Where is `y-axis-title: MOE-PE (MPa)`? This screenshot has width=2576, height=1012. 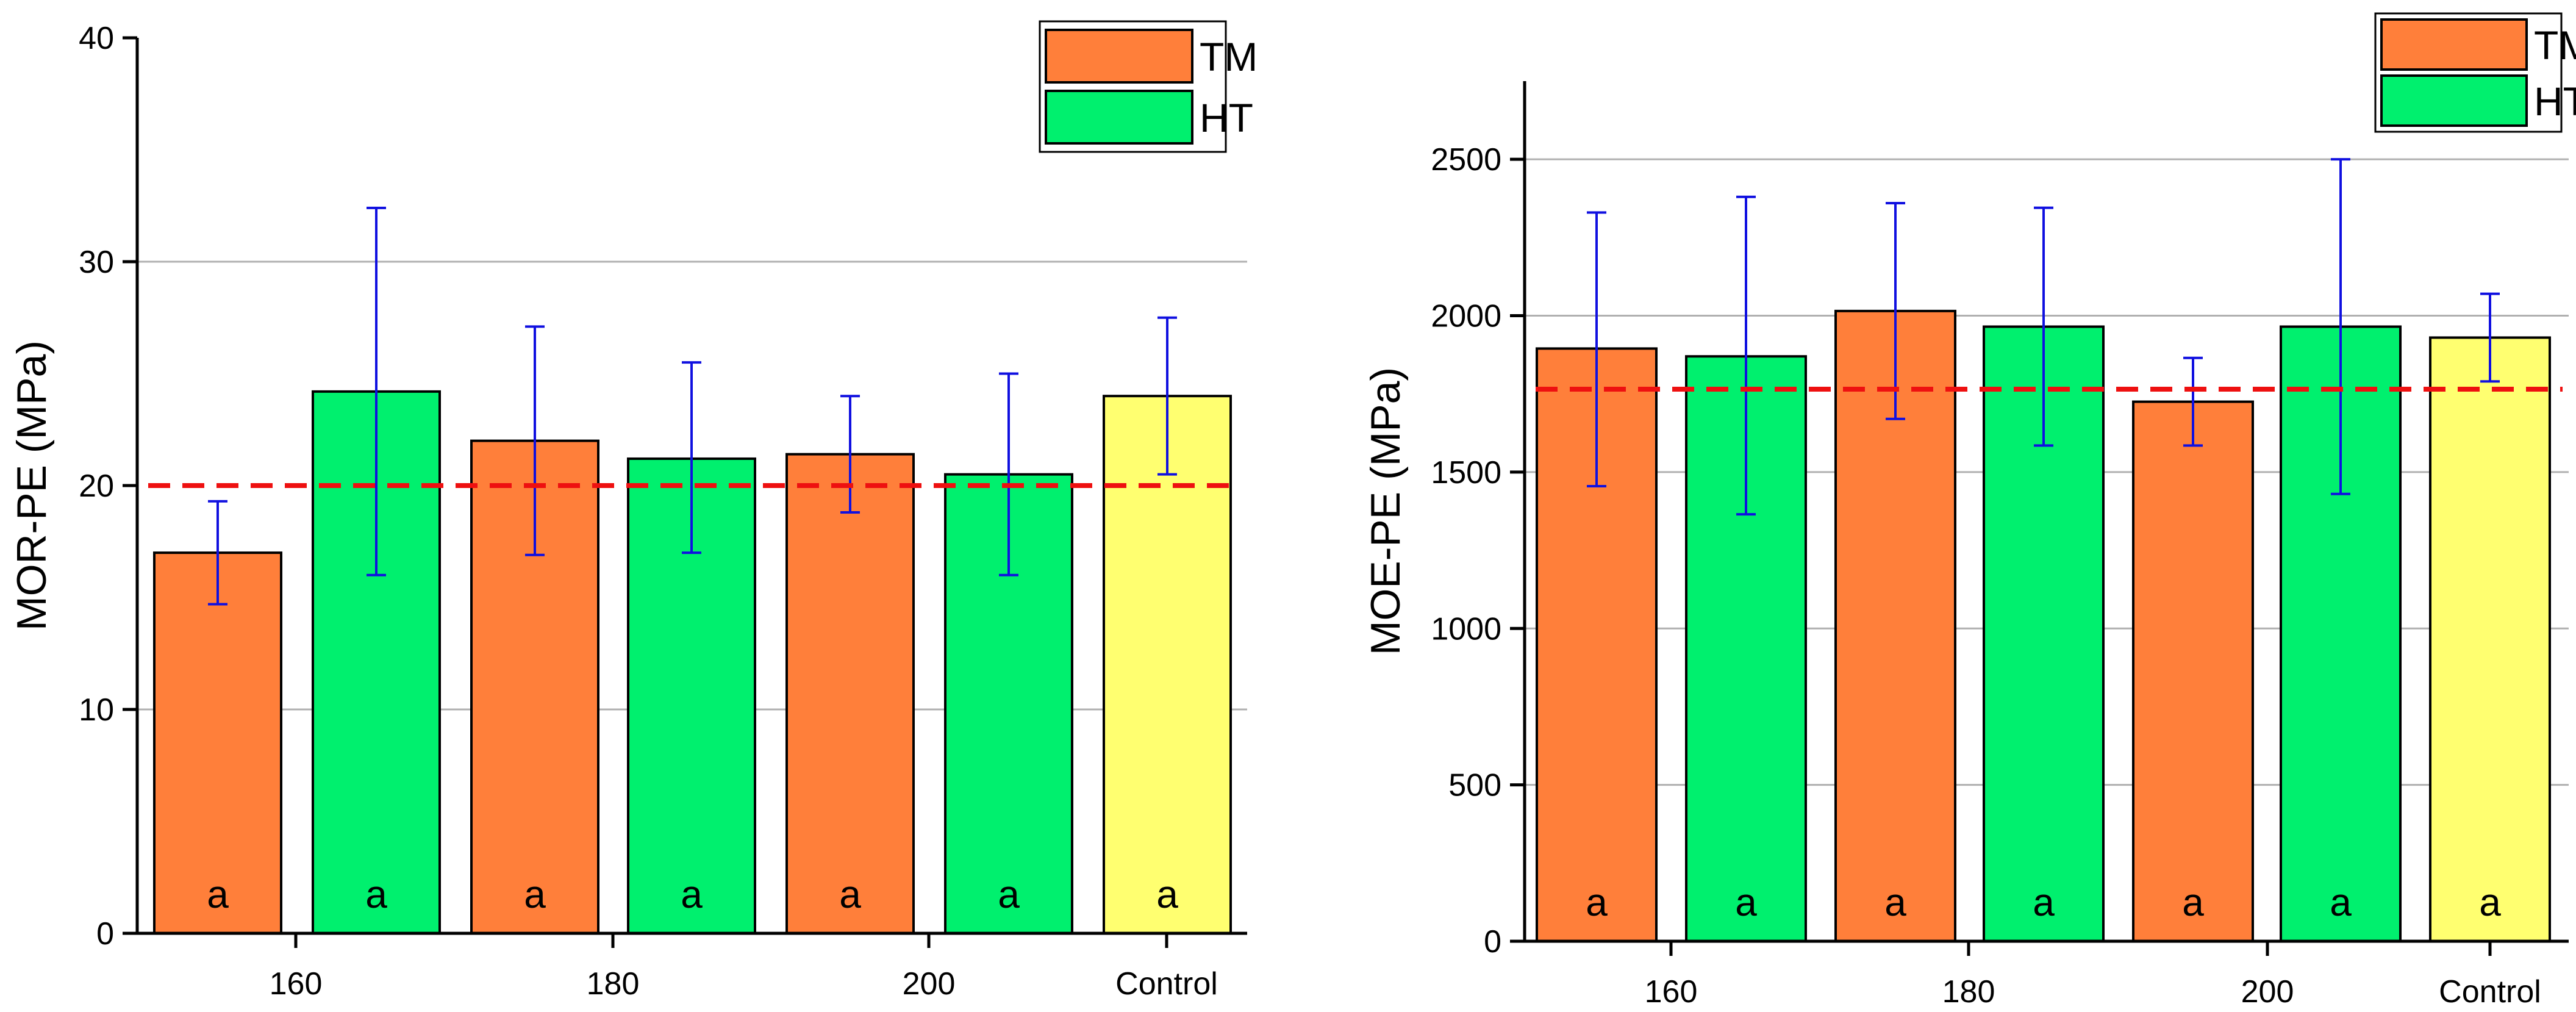 y-axis-title: MOE-PE (MPa) is located at coordinates (1385, 511).